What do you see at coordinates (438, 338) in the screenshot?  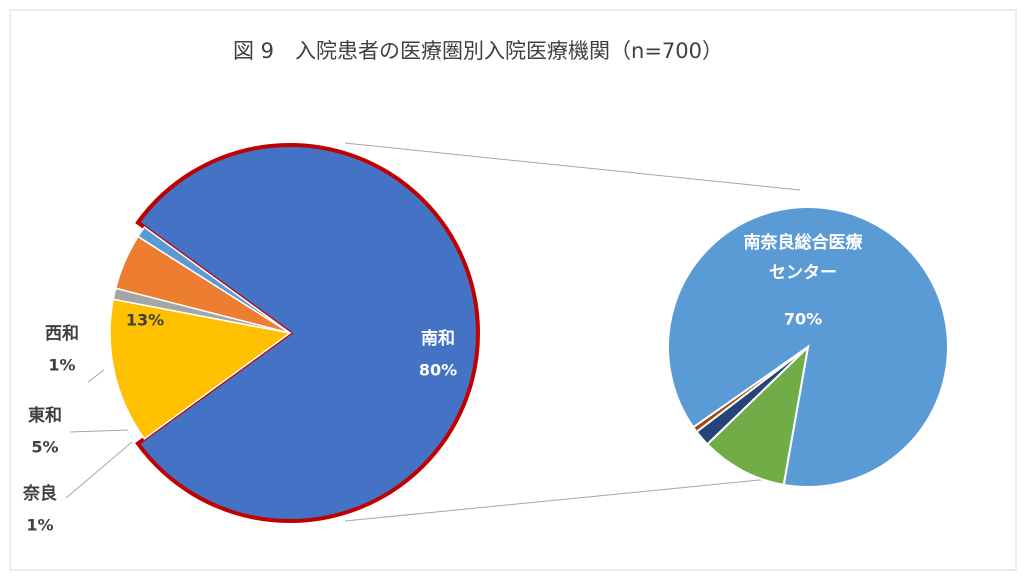 I see `category-label: 南和` at bounding box center [438, 338].